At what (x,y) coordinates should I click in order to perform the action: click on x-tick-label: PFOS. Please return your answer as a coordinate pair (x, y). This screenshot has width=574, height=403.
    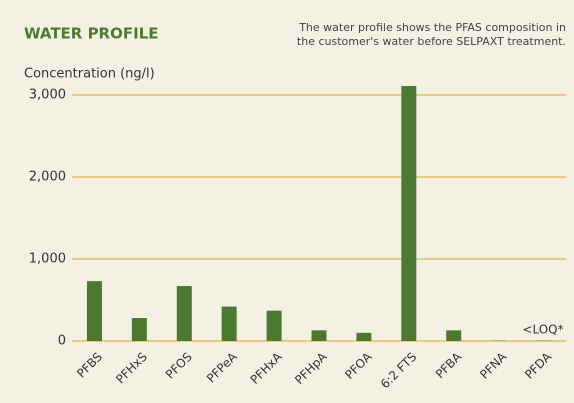
    Looking at the image, I should click on (179, 366).